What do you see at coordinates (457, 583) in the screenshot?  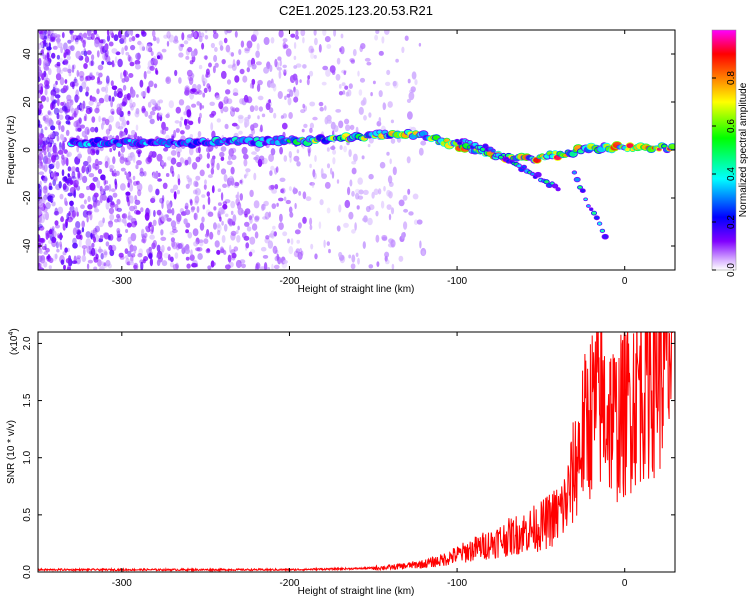 I see `x-tick-label: -100` at bounding box center [457, 583].